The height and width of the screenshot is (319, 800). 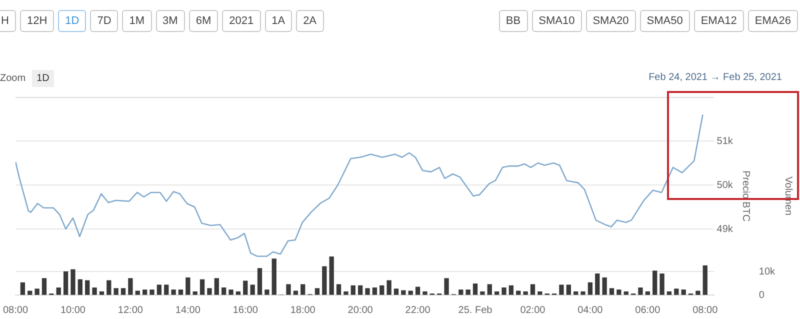 I want to click on text: Zoom, so click(x=13, y=78).